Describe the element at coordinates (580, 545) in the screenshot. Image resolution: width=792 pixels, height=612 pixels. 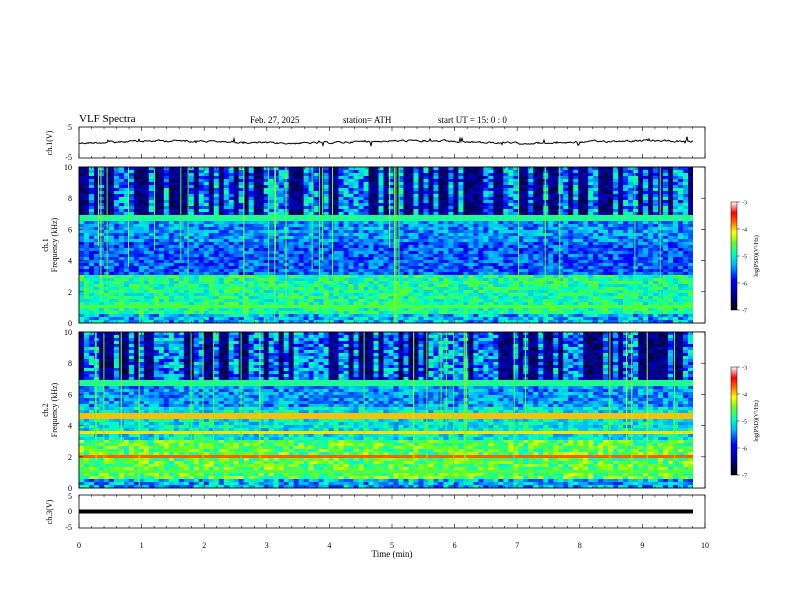
I see `x-tick-label: 8` at that location.